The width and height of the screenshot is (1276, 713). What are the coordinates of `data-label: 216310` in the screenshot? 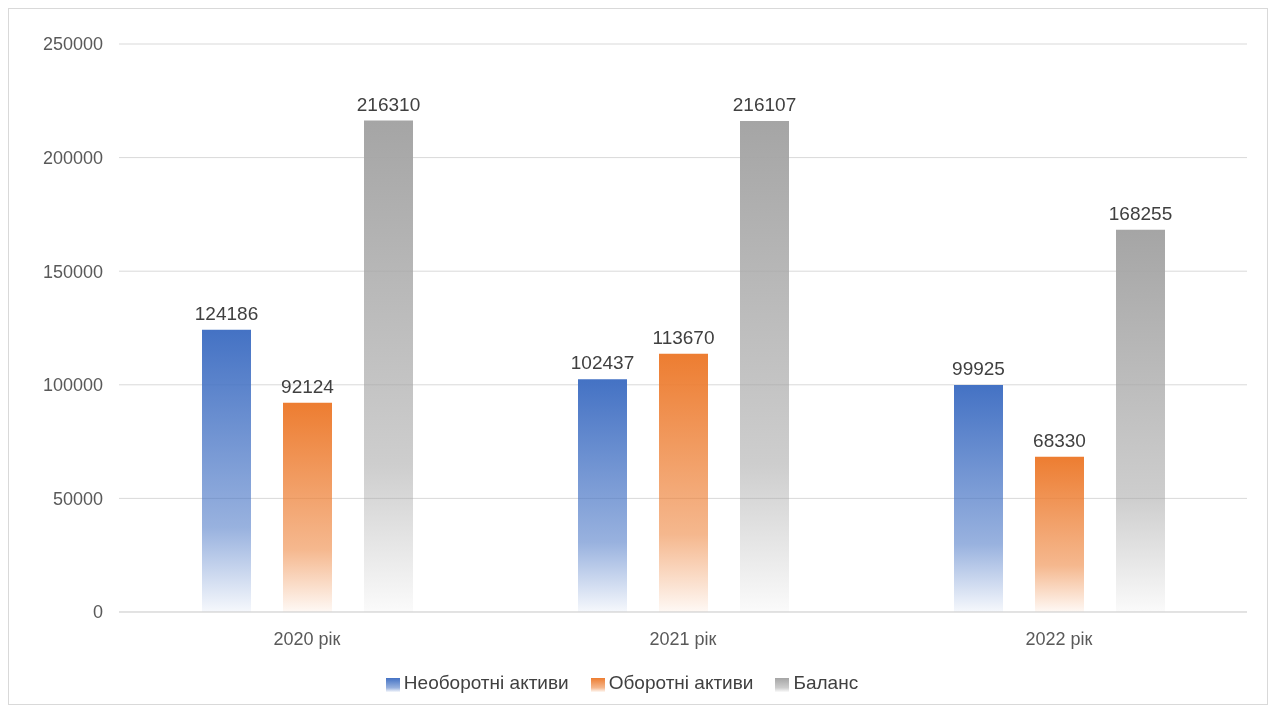 It's located at (388, 104).